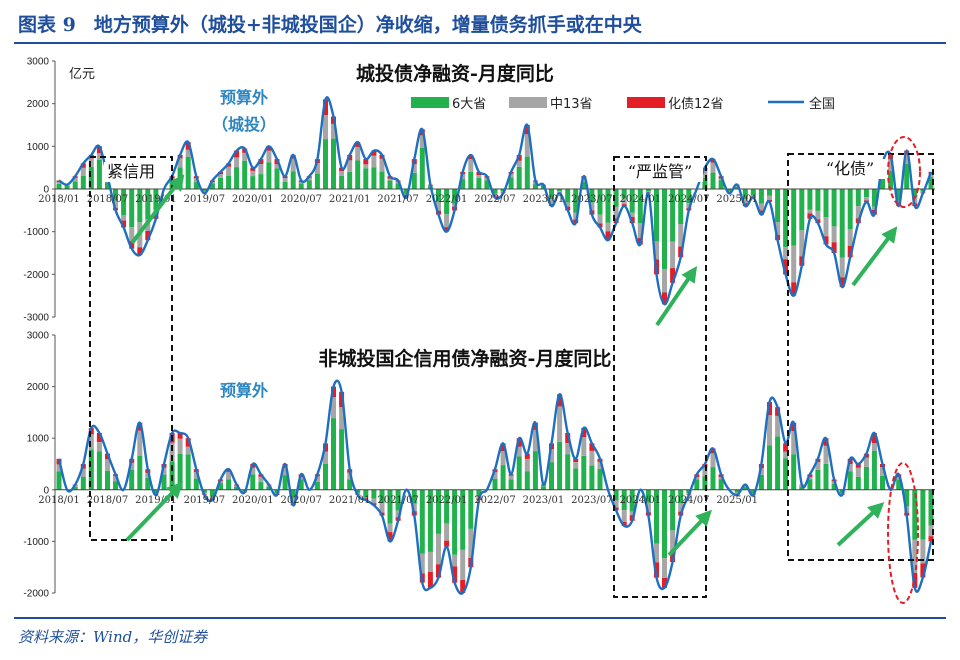 This screenshot has height=660, width=960. Describe the element at coordinates (350, 500) in the screenshot. I see `x-tick-label: 2021/01` at that location.